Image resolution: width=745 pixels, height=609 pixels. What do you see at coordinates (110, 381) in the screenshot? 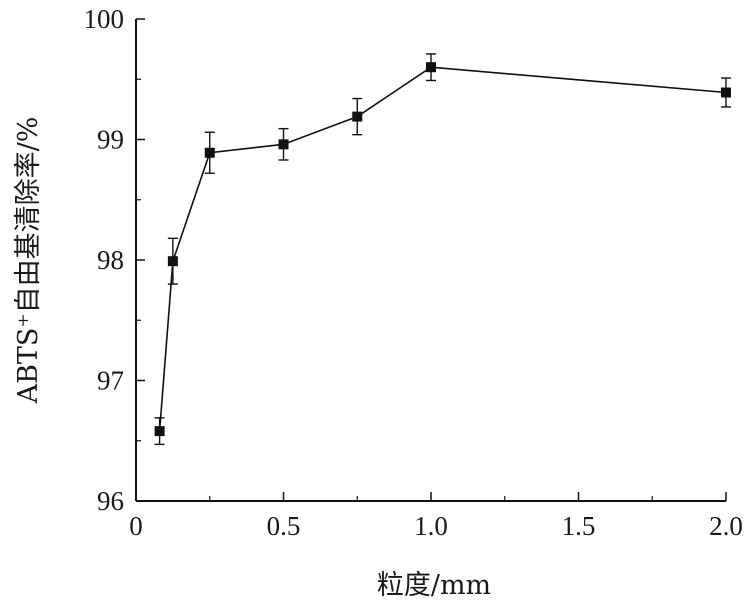
I see `y-tick-label: 97` at bounding box center [110, 381].